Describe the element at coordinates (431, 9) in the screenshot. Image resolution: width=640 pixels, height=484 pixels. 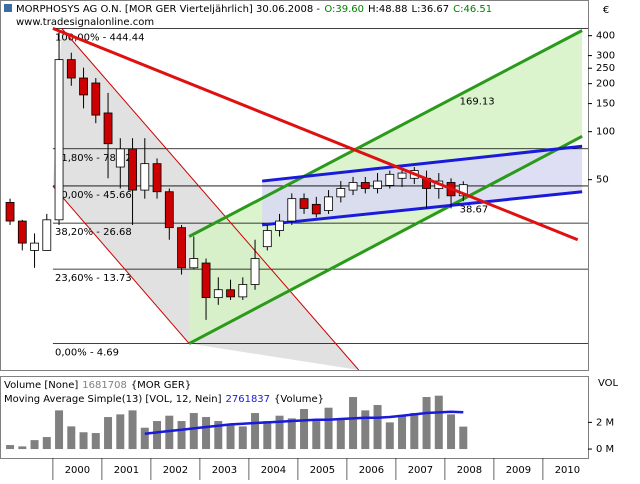
I see `header-value: L:36.67` at that location.